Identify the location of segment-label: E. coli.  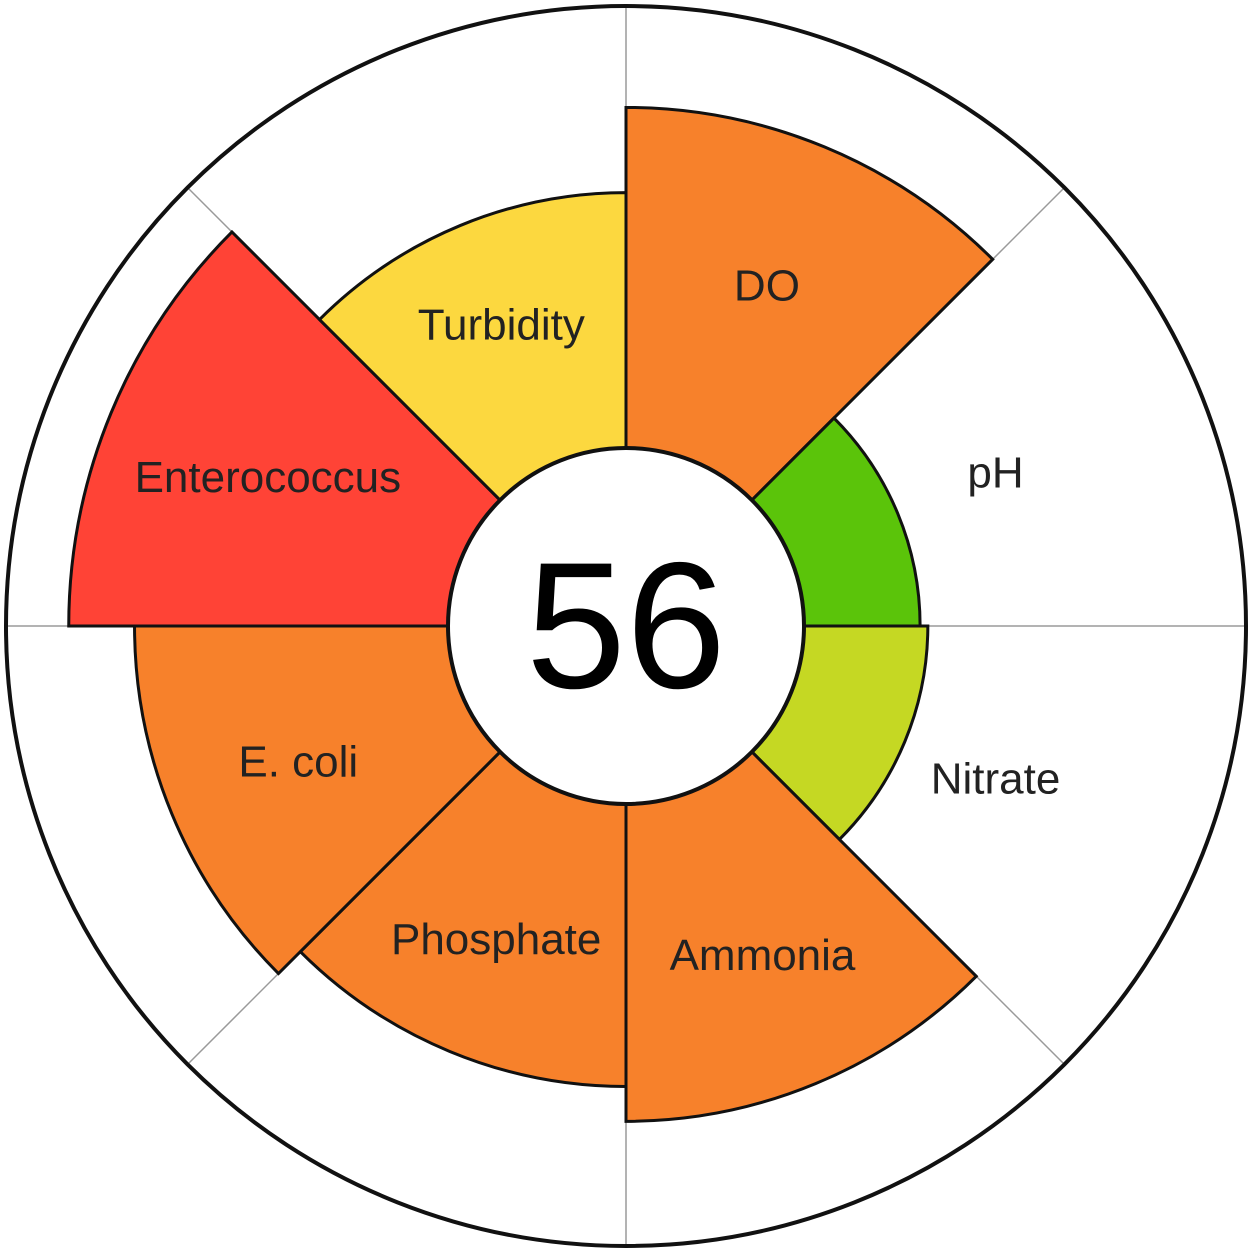
(298, 761).